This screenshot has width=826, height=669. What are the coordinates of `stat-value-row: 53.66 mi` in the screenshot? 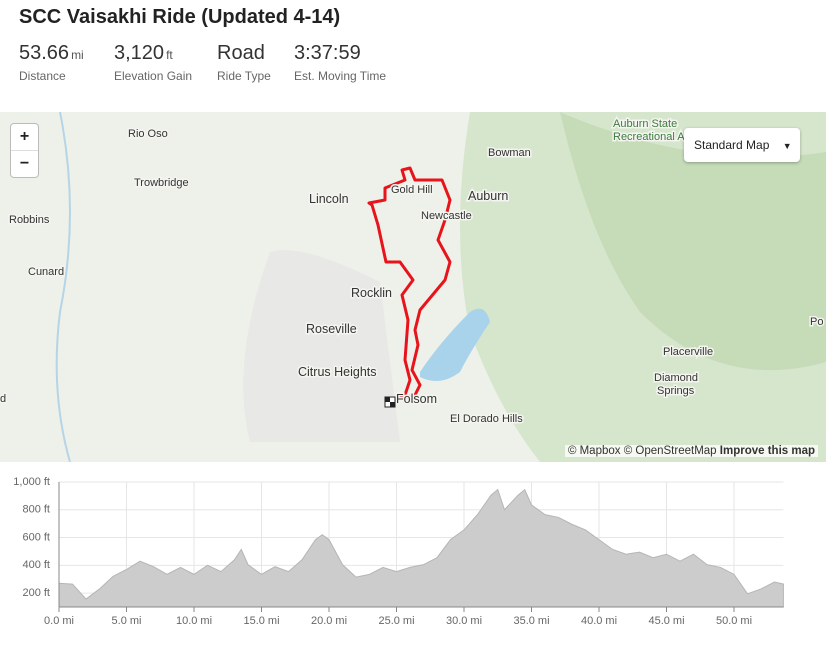 It's located at (51, 53).